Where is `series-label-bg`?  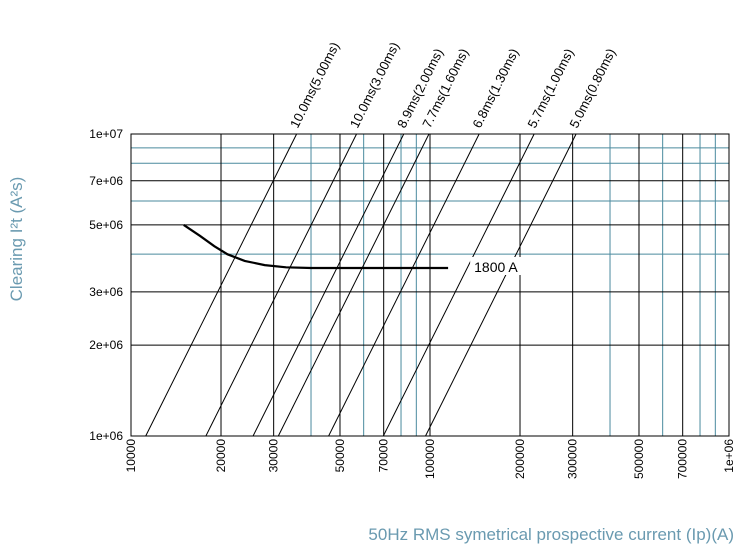
series-label-bg is located at coordinates (502, 265).